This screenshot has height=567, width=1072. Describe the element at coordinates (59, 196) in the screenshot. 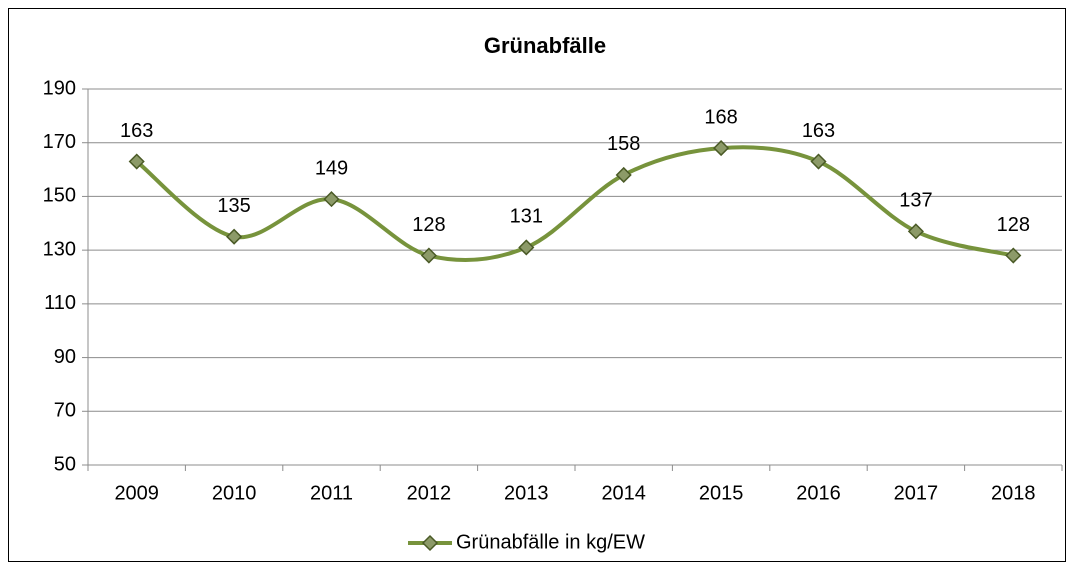

I see `y-tick-label: 150` at that location.